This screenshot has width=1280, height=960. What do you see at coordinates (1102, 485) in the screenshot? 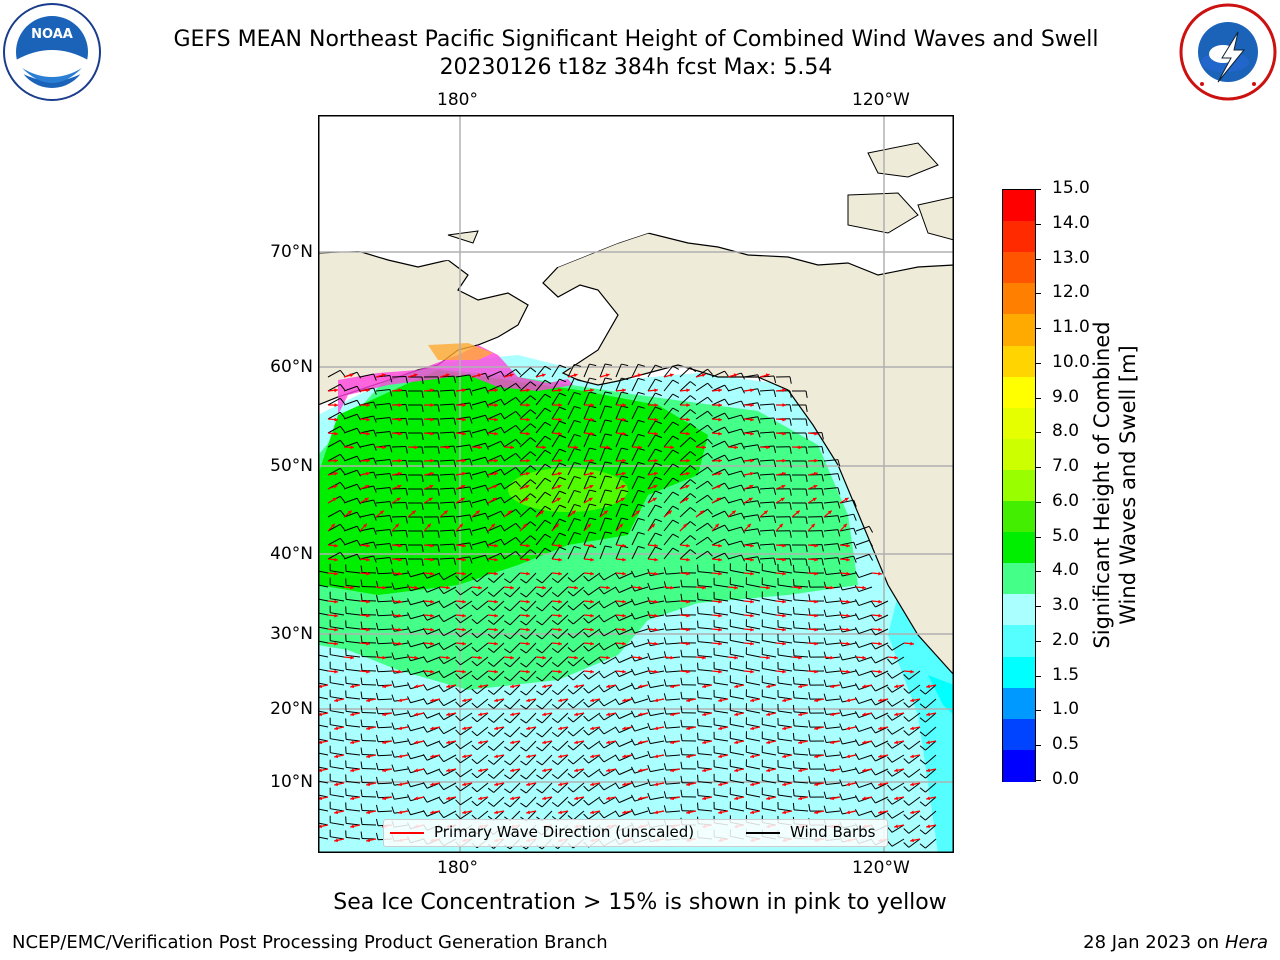
I see `colorbar-title-line1: Significant Height of Combined` at bounding box center [1102, 485].